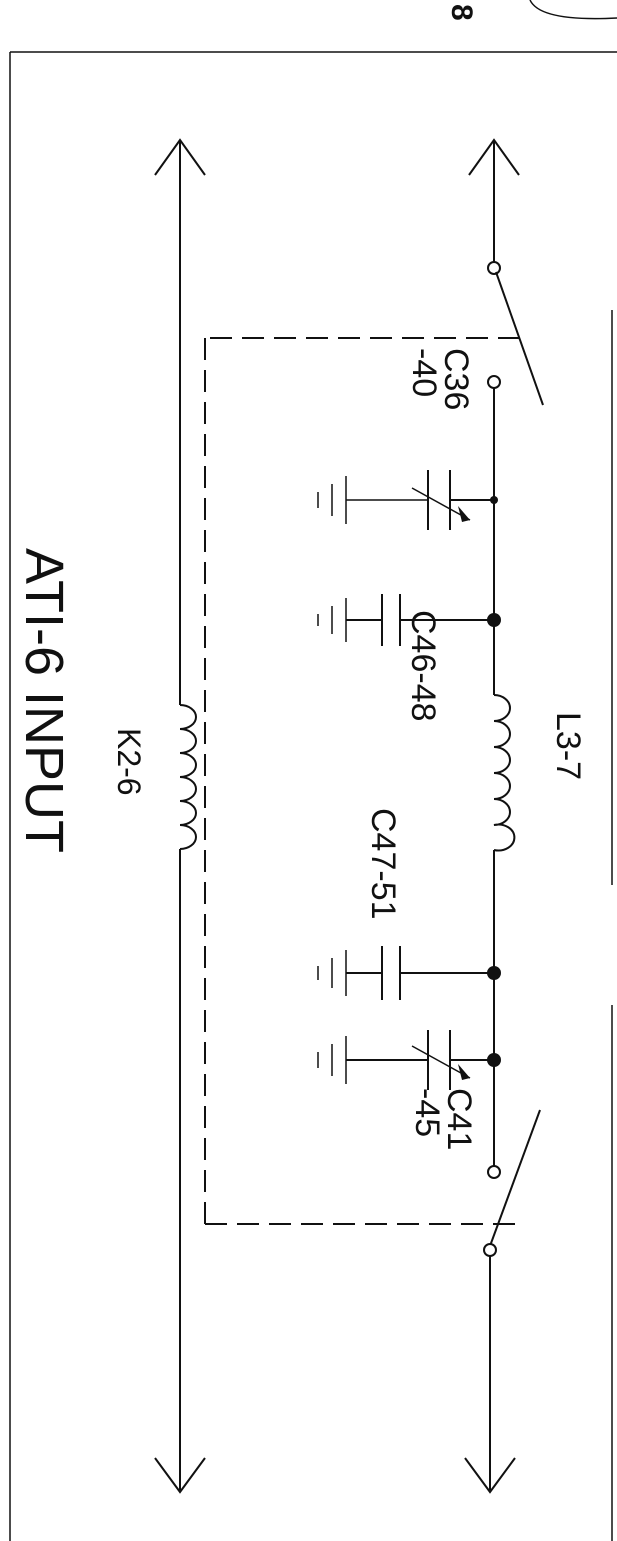 The height and width of the screenshot is (1541, 617). What do you see at coordinates (573, 10) in the screenshot?
I see `corner-curve` at bounding box center [573, 10].